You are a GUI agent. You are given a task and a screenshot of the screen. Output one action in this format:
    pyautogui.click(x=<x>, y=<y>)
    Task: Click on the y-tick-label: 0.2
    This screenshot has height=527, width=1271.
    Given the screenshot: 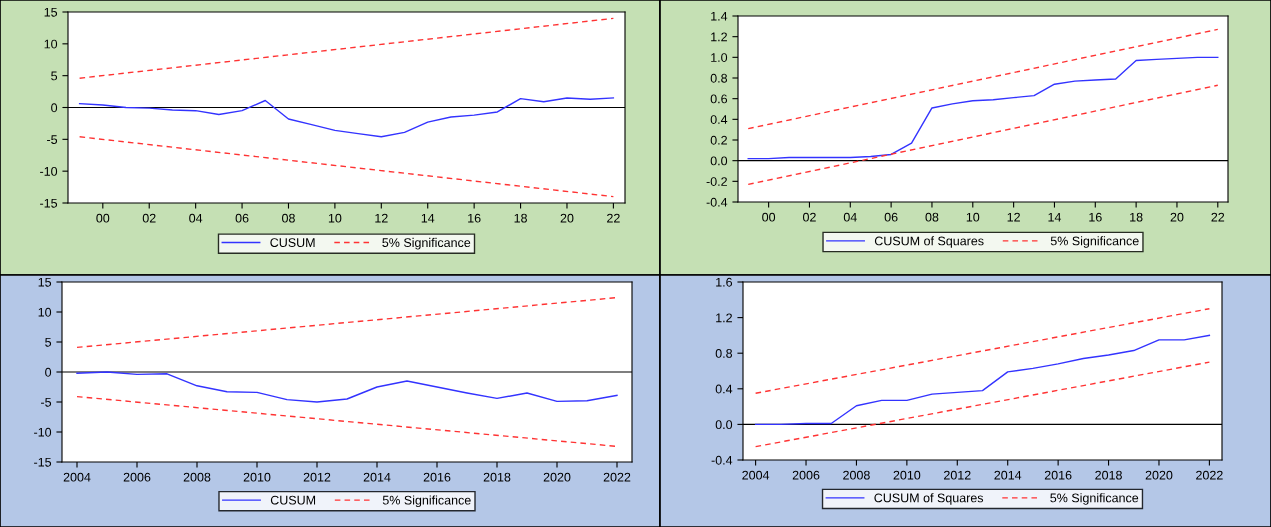 What is the action you would take?
    pyautogui.click(x=718, y=140)
    